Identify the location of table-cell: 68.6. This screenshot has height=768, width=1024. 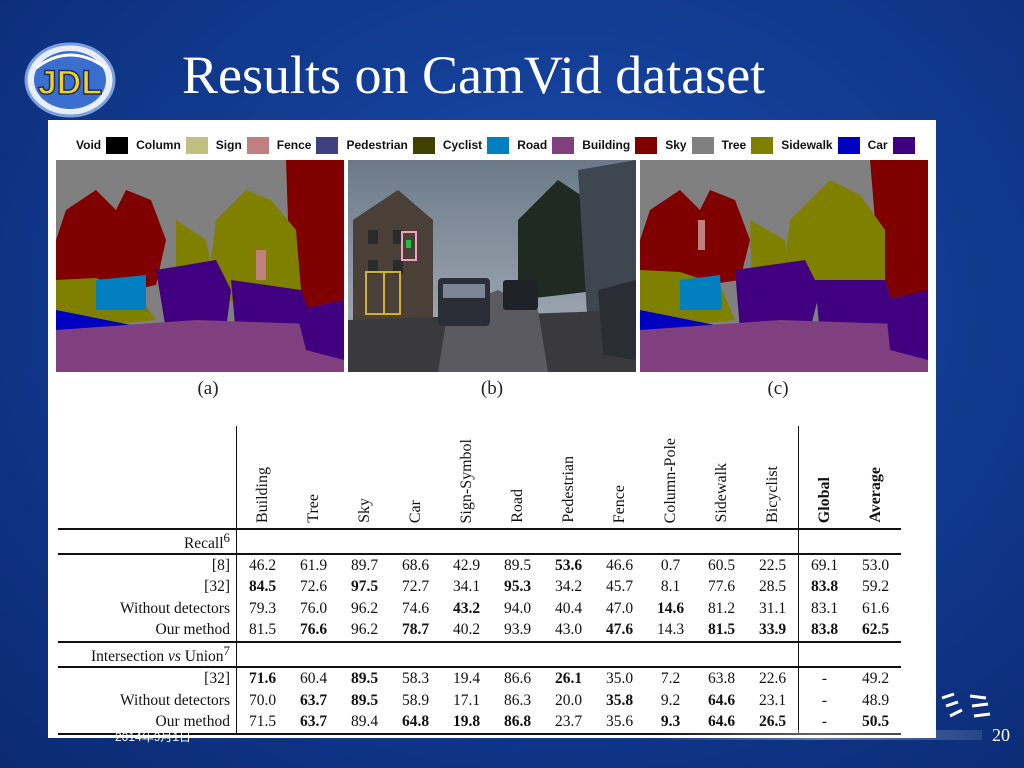
(415, 565).